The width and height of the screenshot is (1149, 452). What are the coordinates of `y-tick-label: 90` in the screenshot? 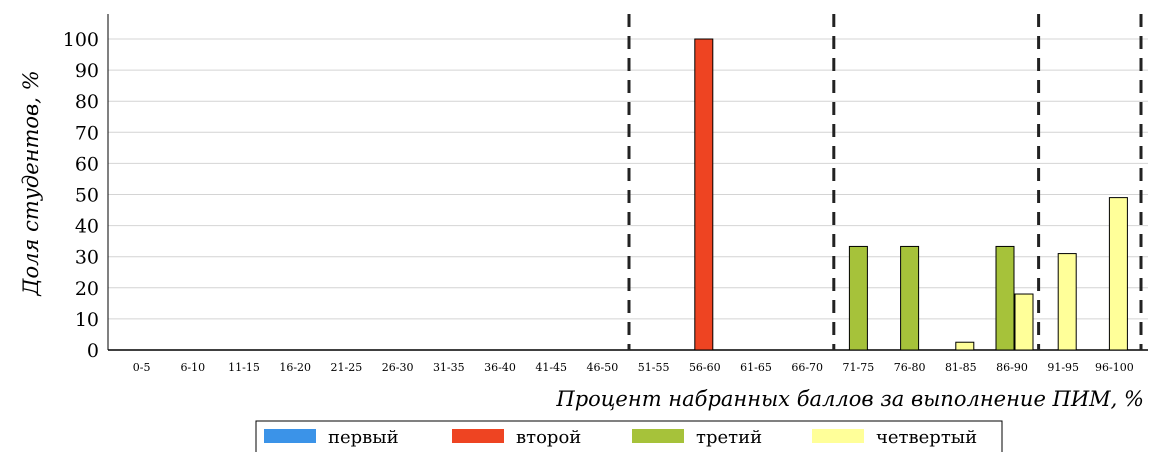 It's located at (87, 71).